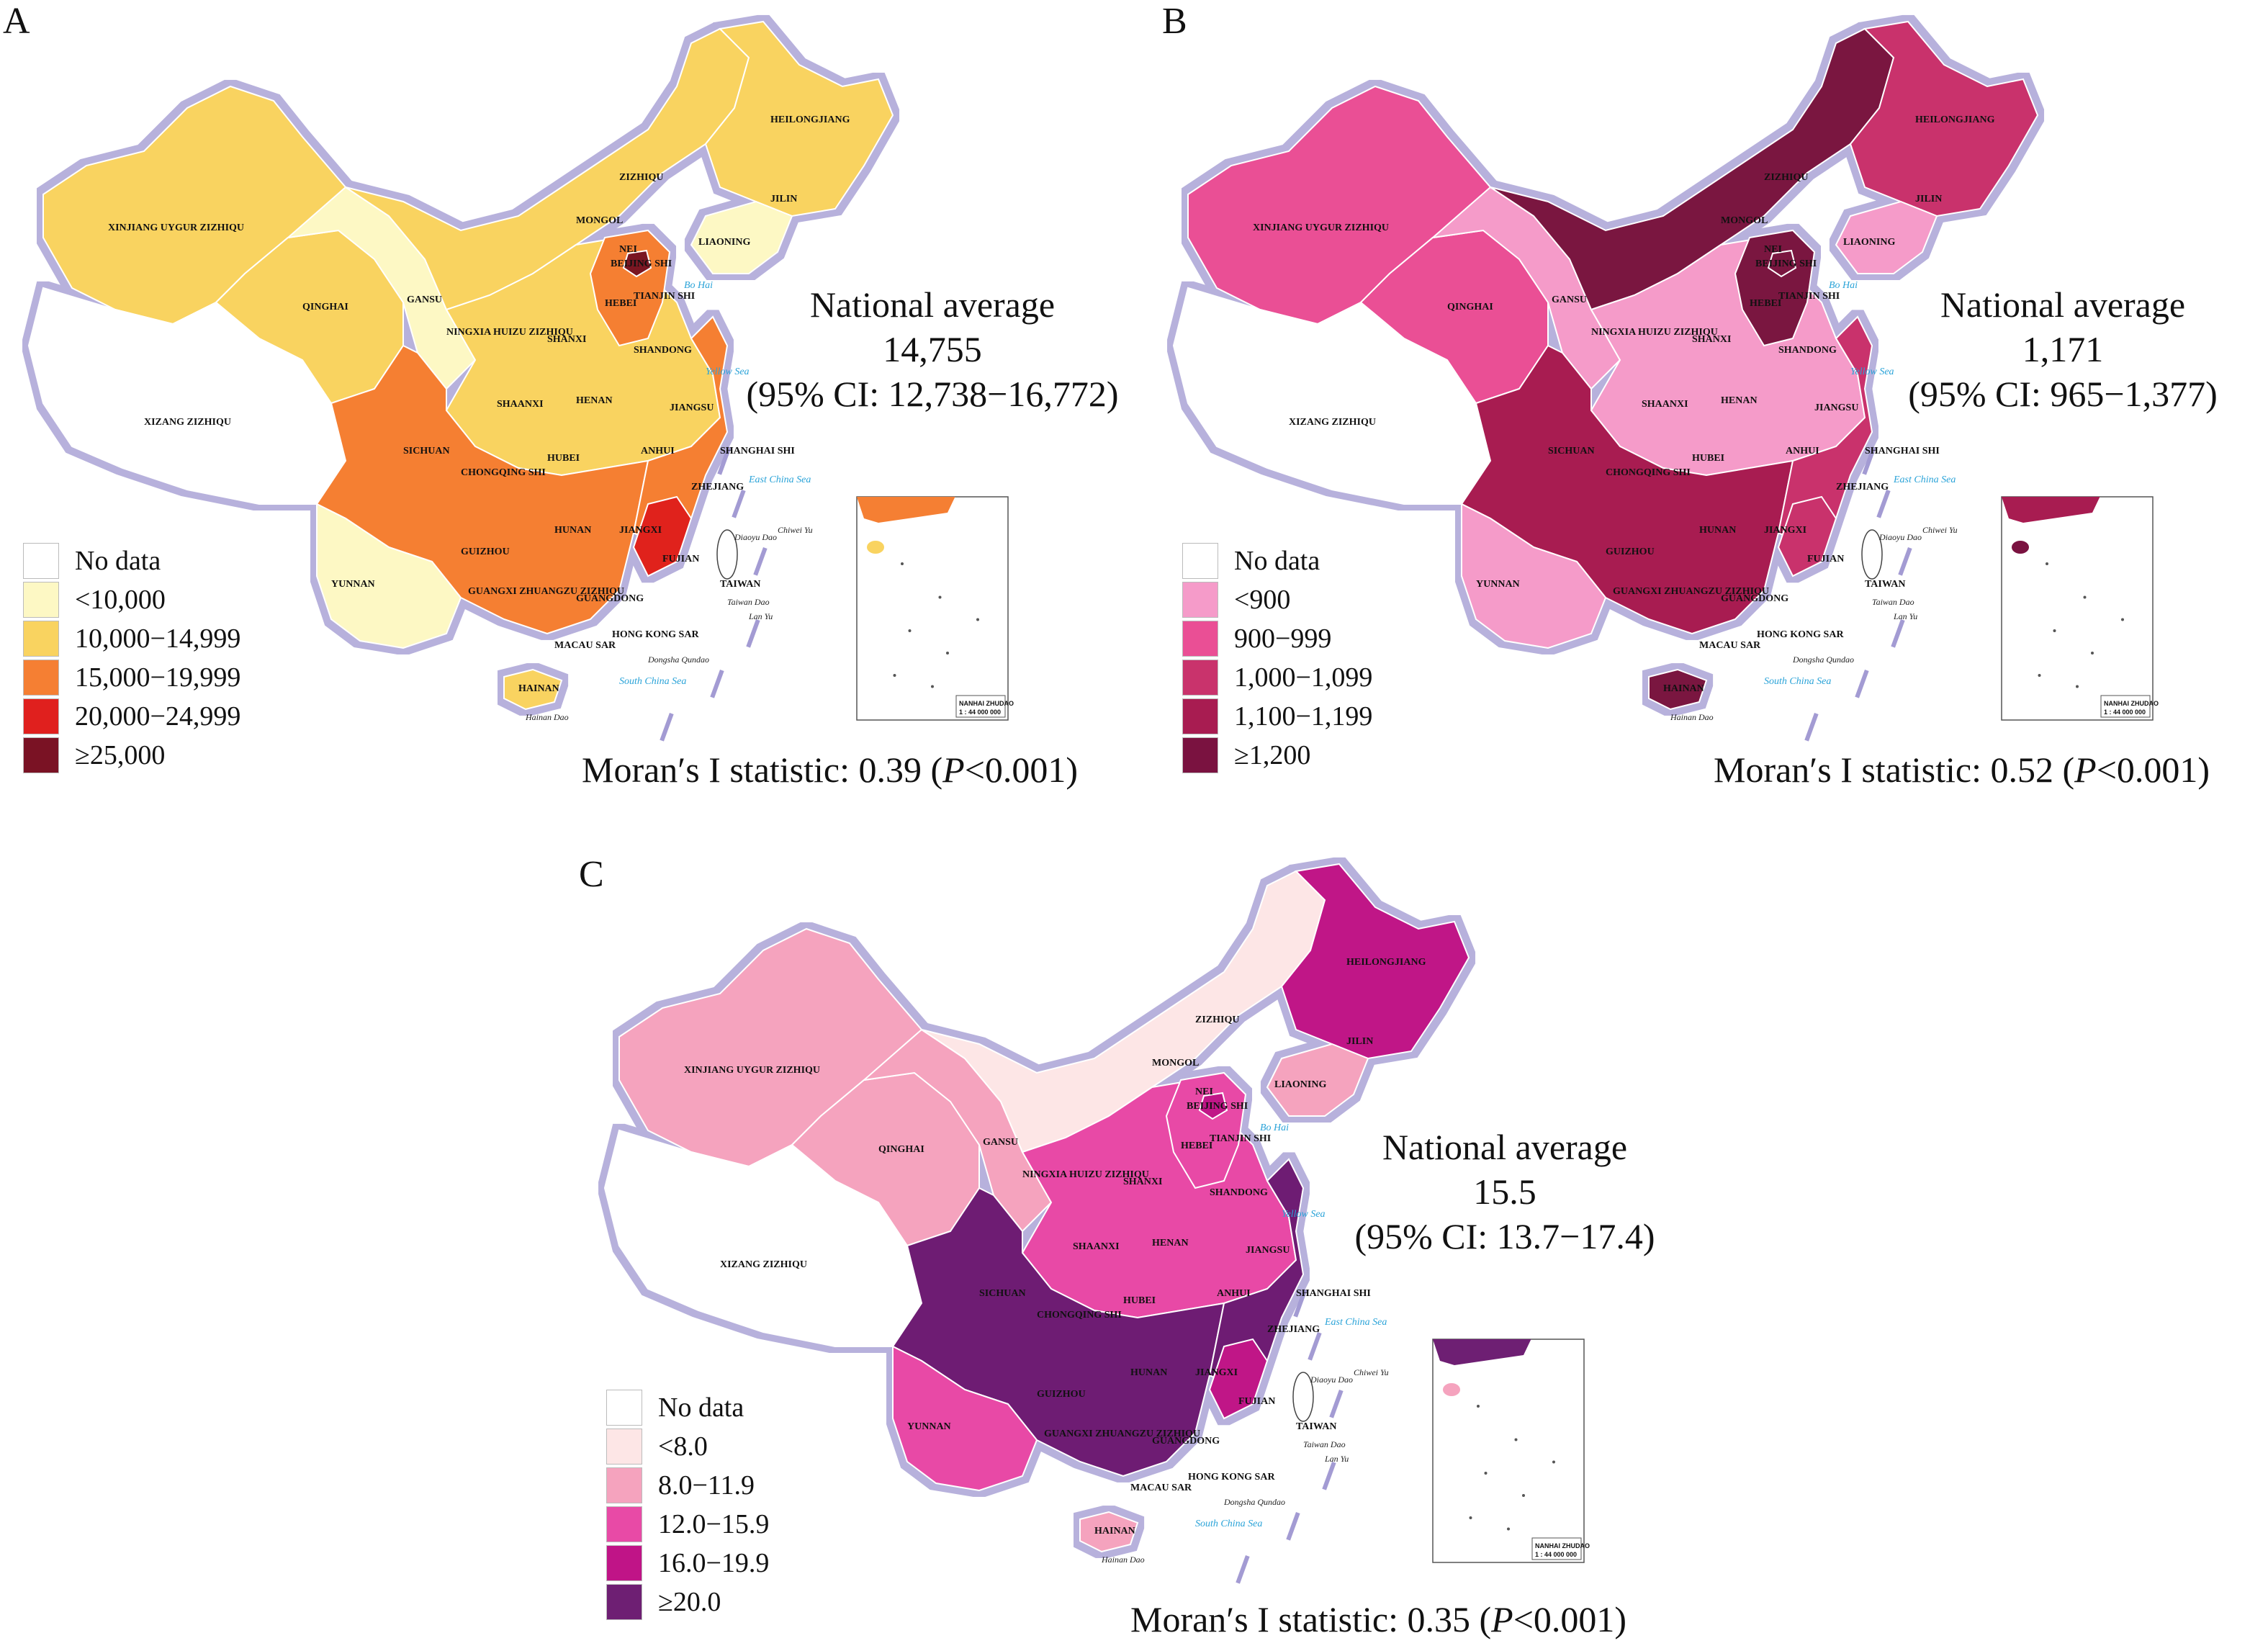 The height and width of the screenshot is (1651, 2268). I want to click on region-yunnan, so click(389, 576).